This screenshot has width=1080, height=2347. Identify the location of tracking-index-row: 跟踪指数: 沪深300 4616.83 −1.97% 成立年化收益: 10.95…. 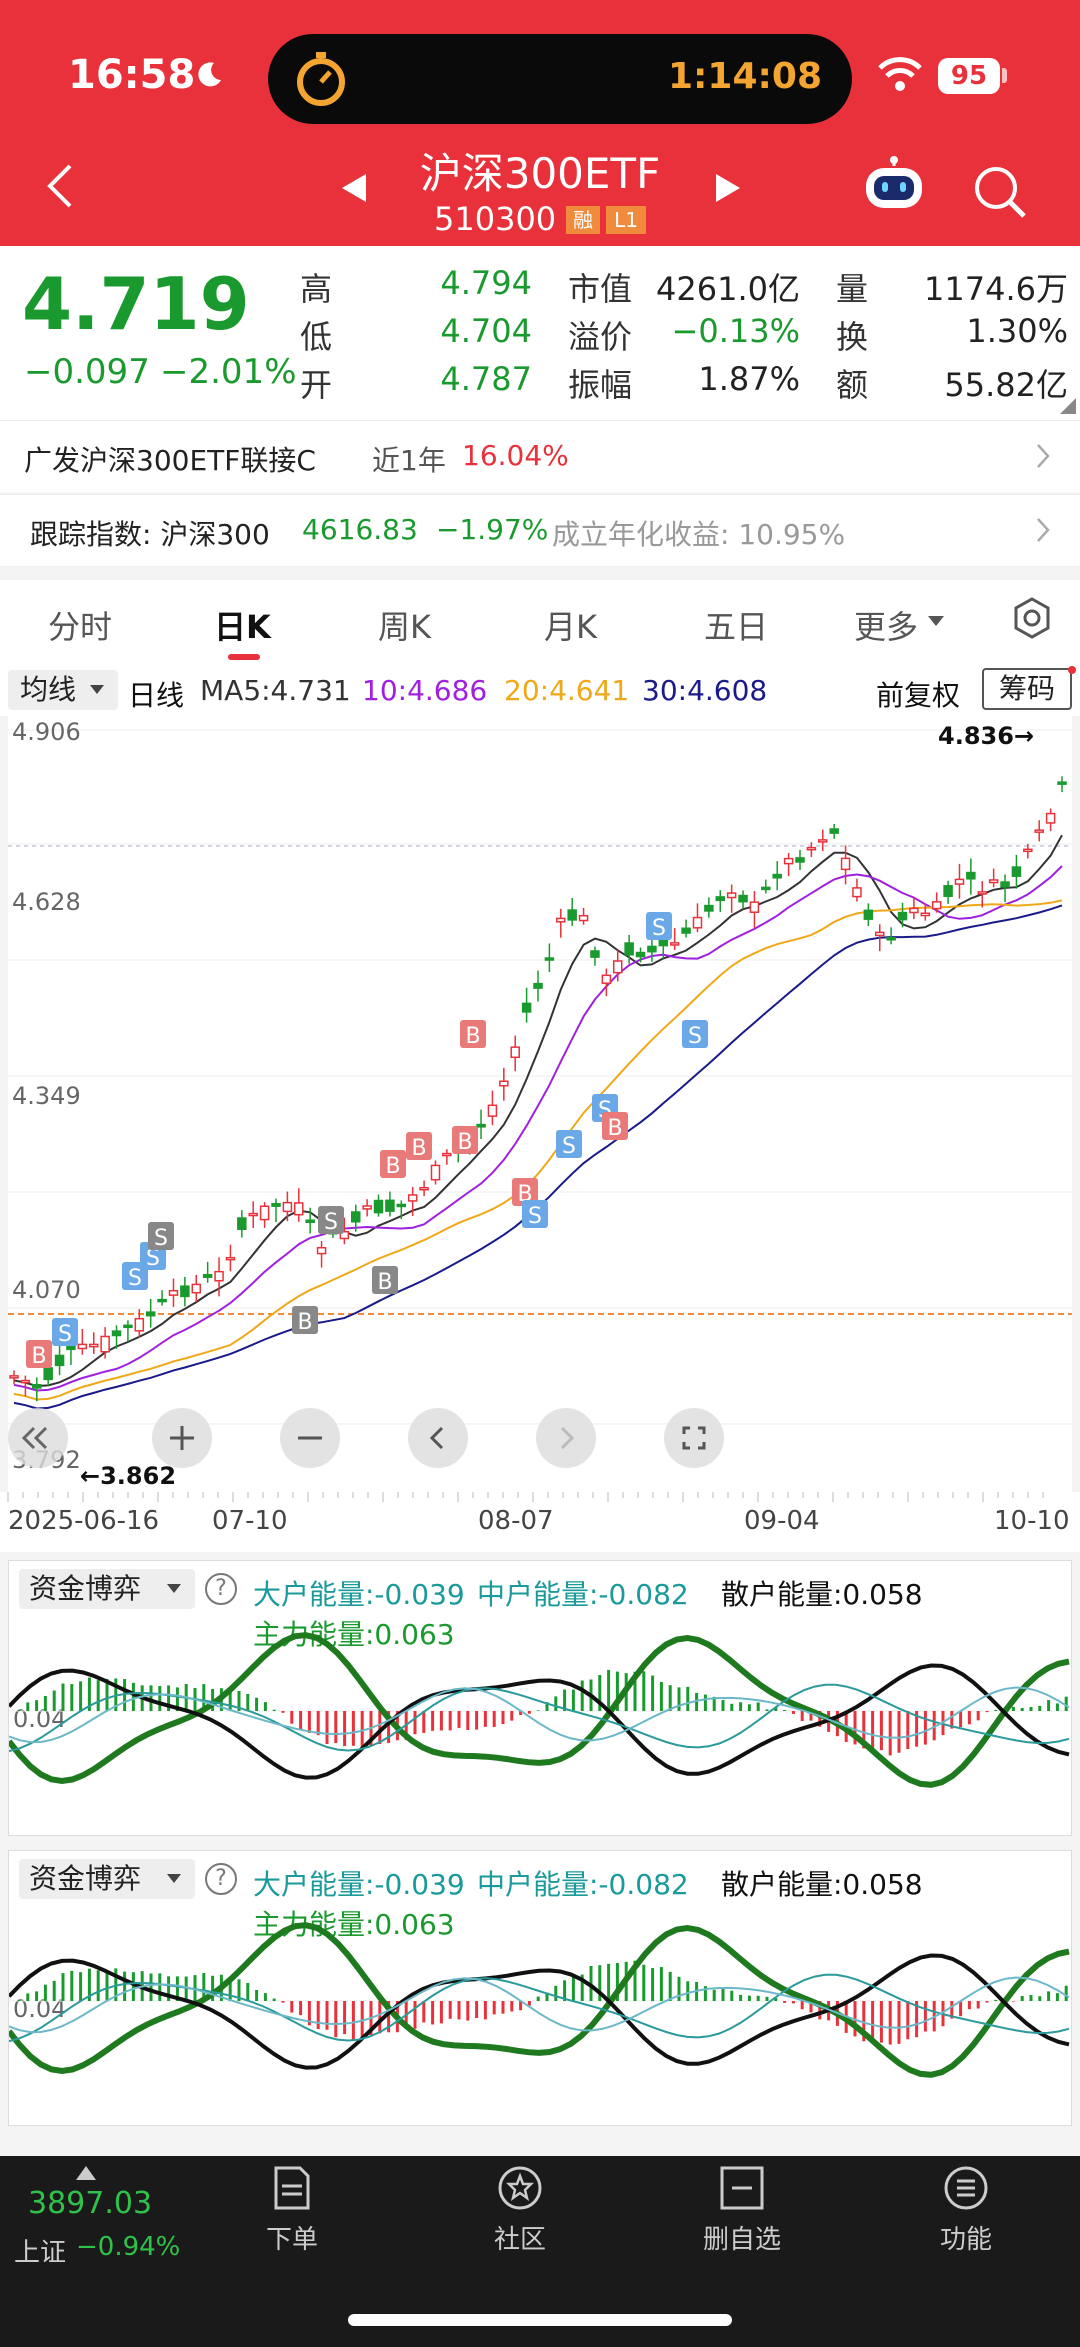
(540, 530).